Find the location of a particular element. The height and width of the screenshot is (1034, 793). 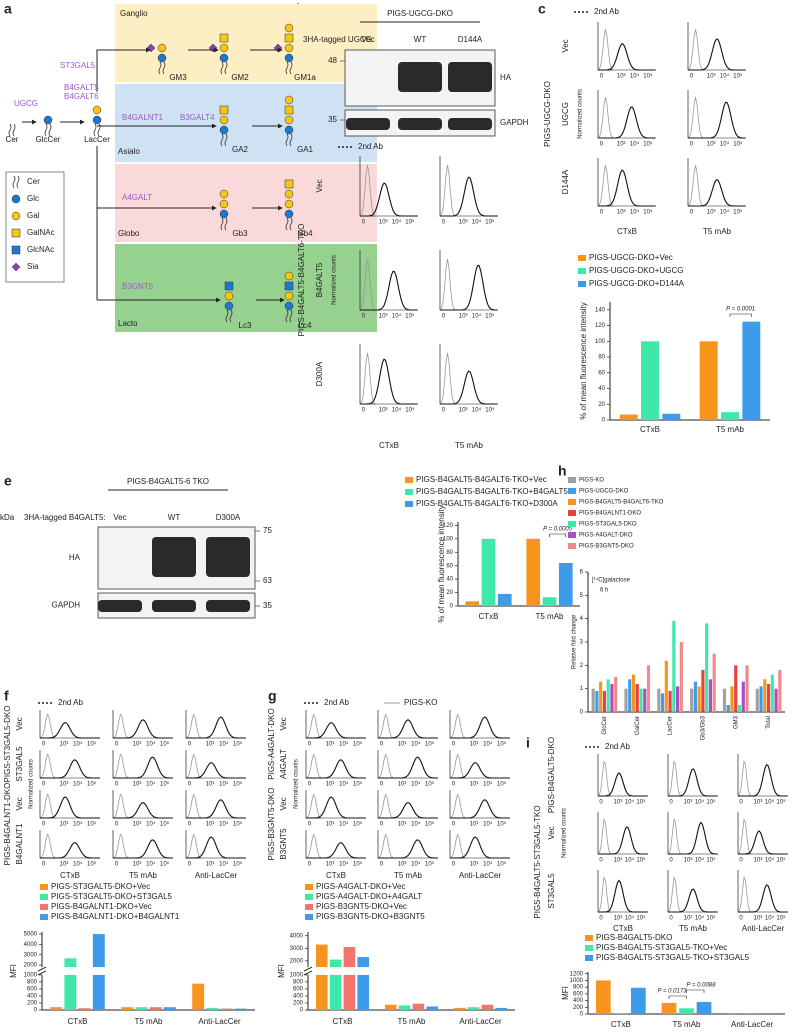

node-label: GlcCer is located at coordinates (48, 139).